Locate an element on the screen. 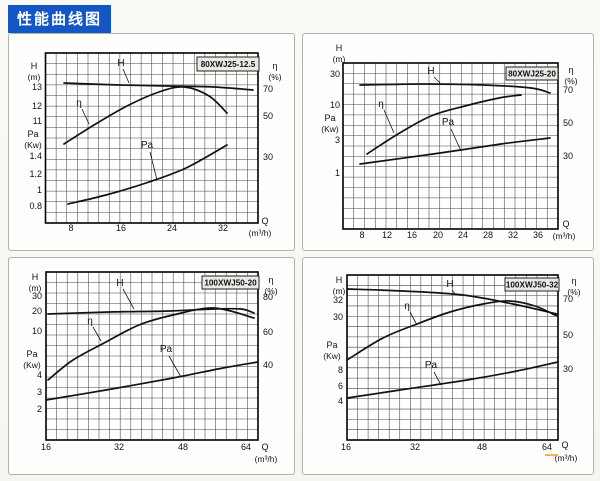 This screenshot has width=600, height=481. axis-label: 1.4 is located at coordinates (35, 156).